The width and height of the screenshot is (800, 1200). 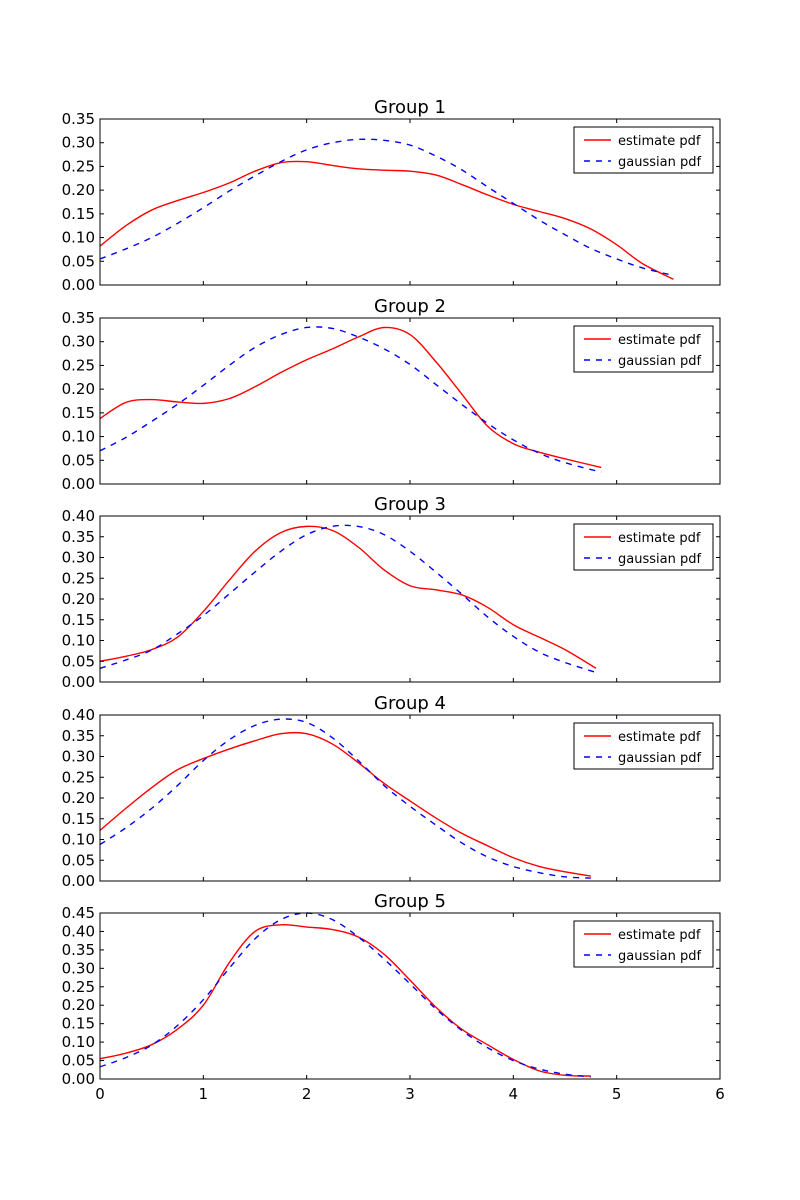 I want to click on subplot-title: Group 1, so click(x=410, y=107).